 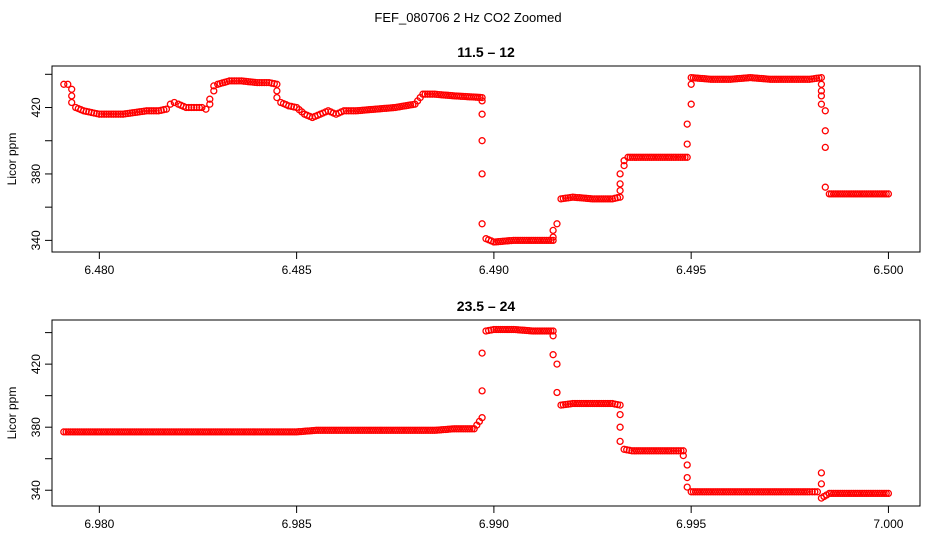 What do you see at coordinates (36, 427) in the screenshot?
I see `y-tick-label: 380` at bounding box center [36, 427].